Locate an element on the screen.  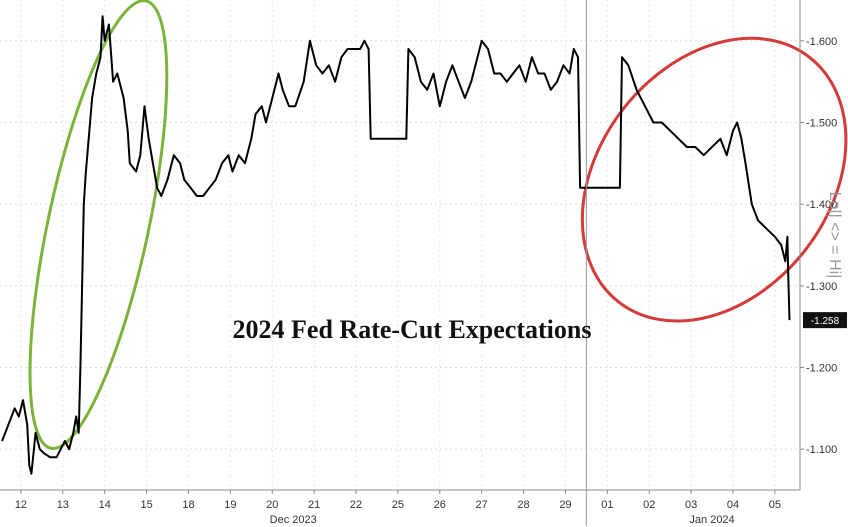
x-tick-label: 04 is located at coordinates (733, 505).